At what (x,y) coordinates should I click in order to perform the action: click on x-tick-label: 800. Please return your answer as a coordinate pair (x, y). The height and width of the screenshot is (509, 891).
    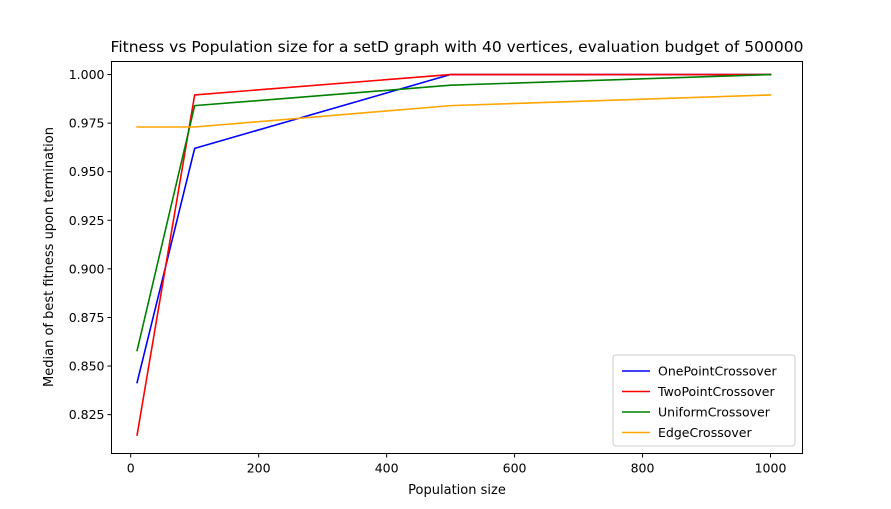
    Looking at the image, I should click on (643, 468).